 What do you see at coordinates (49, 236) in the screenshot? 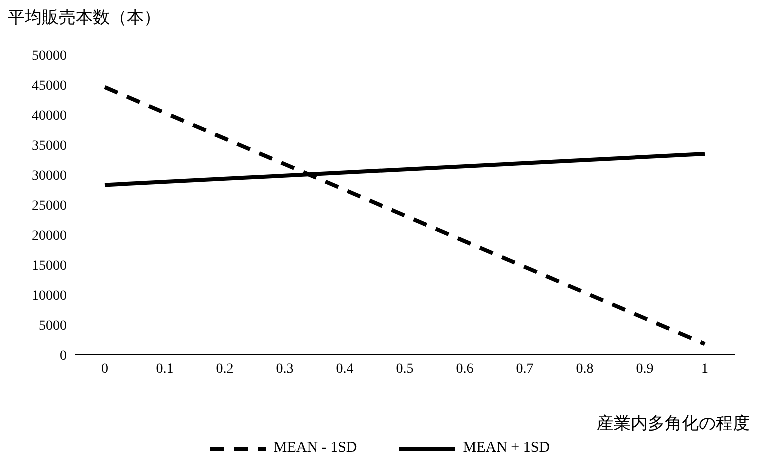
I see `y-tick-label: 20000` at bounding box center [49, 236].